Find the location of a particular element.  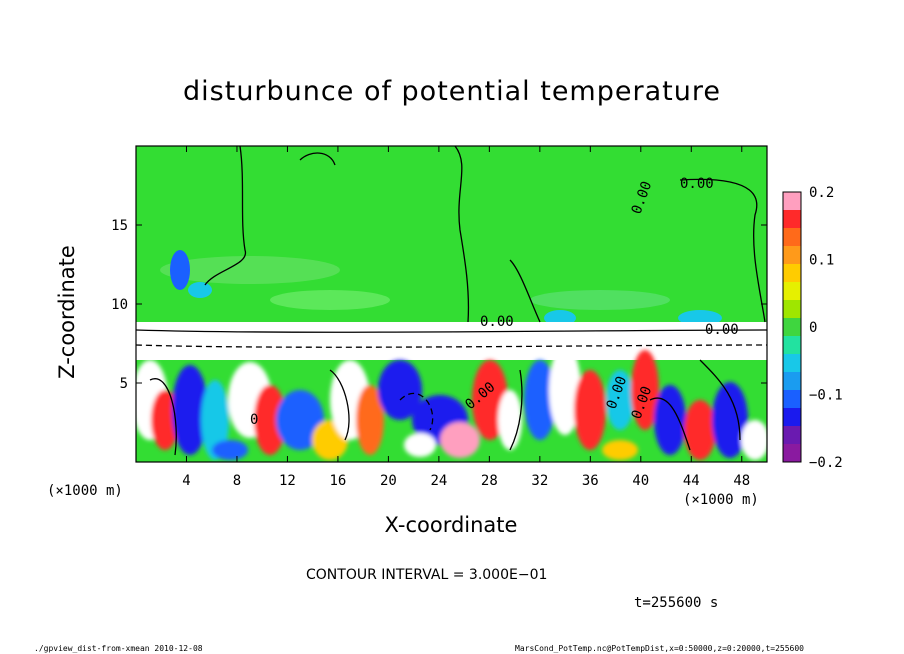

colorbar-tick-label: 0 is located at coordinates (813, 328).